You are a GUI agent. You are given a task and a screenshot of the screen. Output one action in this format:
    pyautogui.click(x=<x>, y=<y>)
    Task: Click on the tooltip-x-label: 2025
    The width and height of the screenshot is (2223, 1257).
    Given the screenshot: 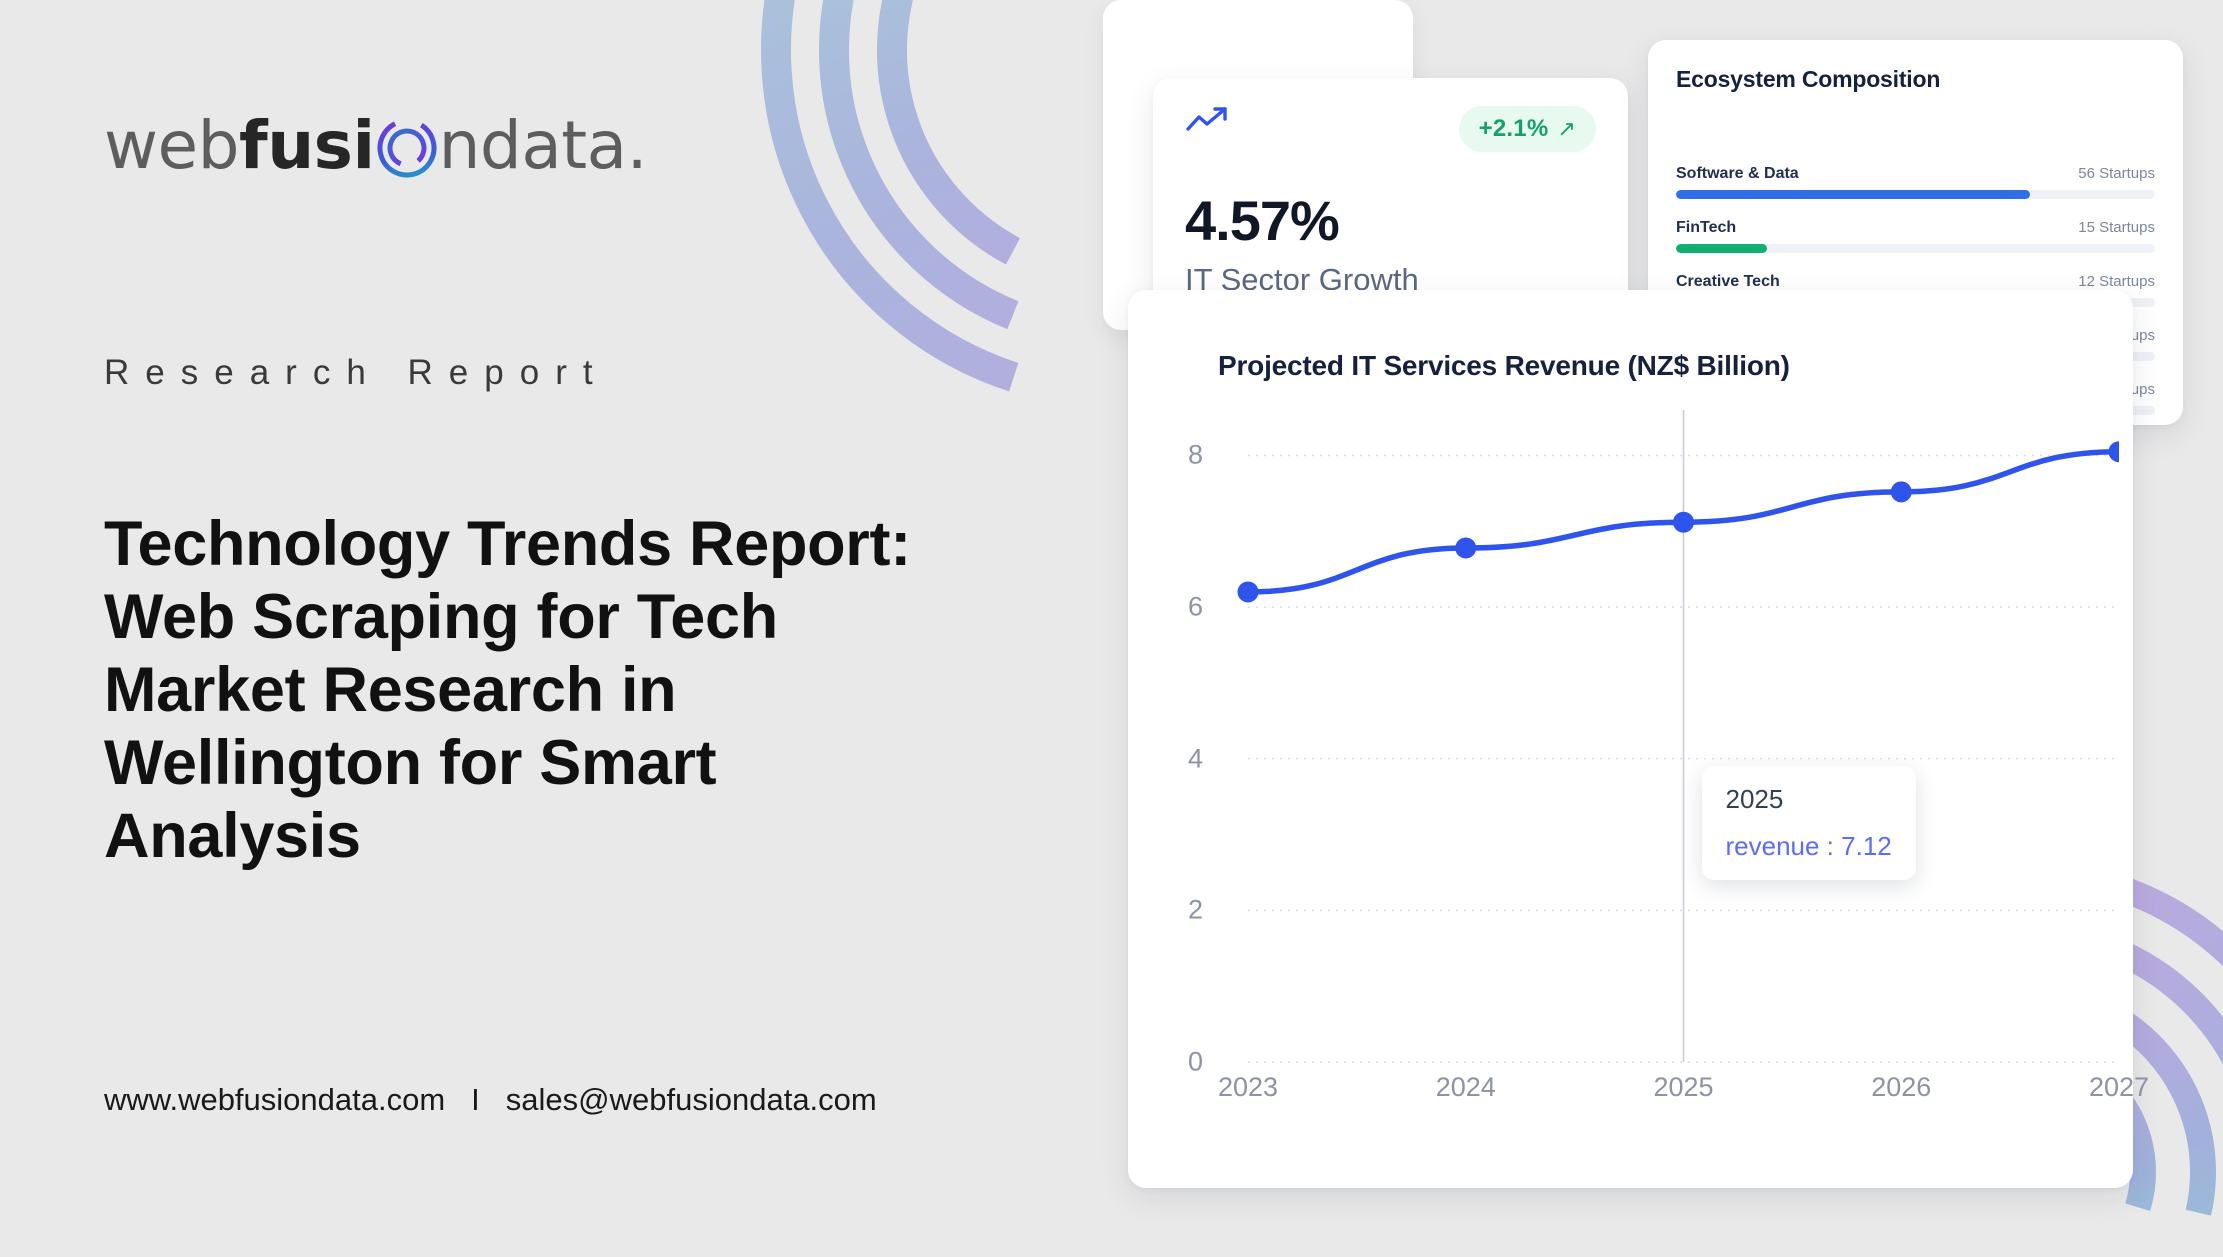 What is the action you would take?
    pyautogui.click(x=1754, y=799)
    